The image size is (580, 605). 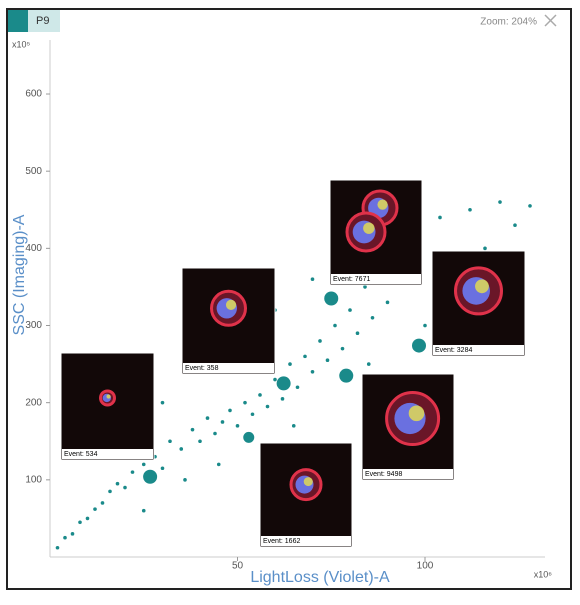 What do you see at coordinates (228, 321) in the screenshot?
I see `event-thumbnail: Event: 358` at bounding box center [228, 321].